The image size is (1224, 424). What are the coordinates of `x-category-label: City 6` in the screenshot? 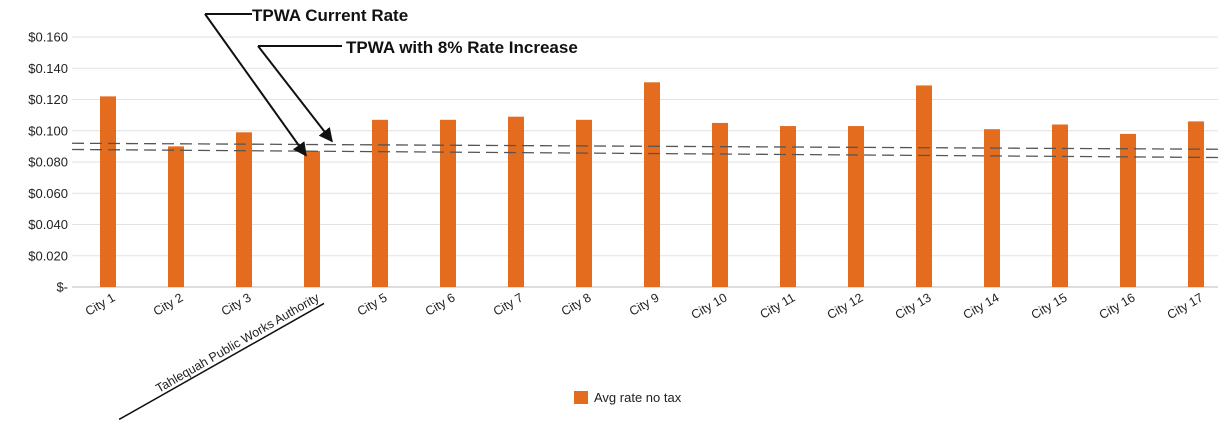 It's located at (440, 304).